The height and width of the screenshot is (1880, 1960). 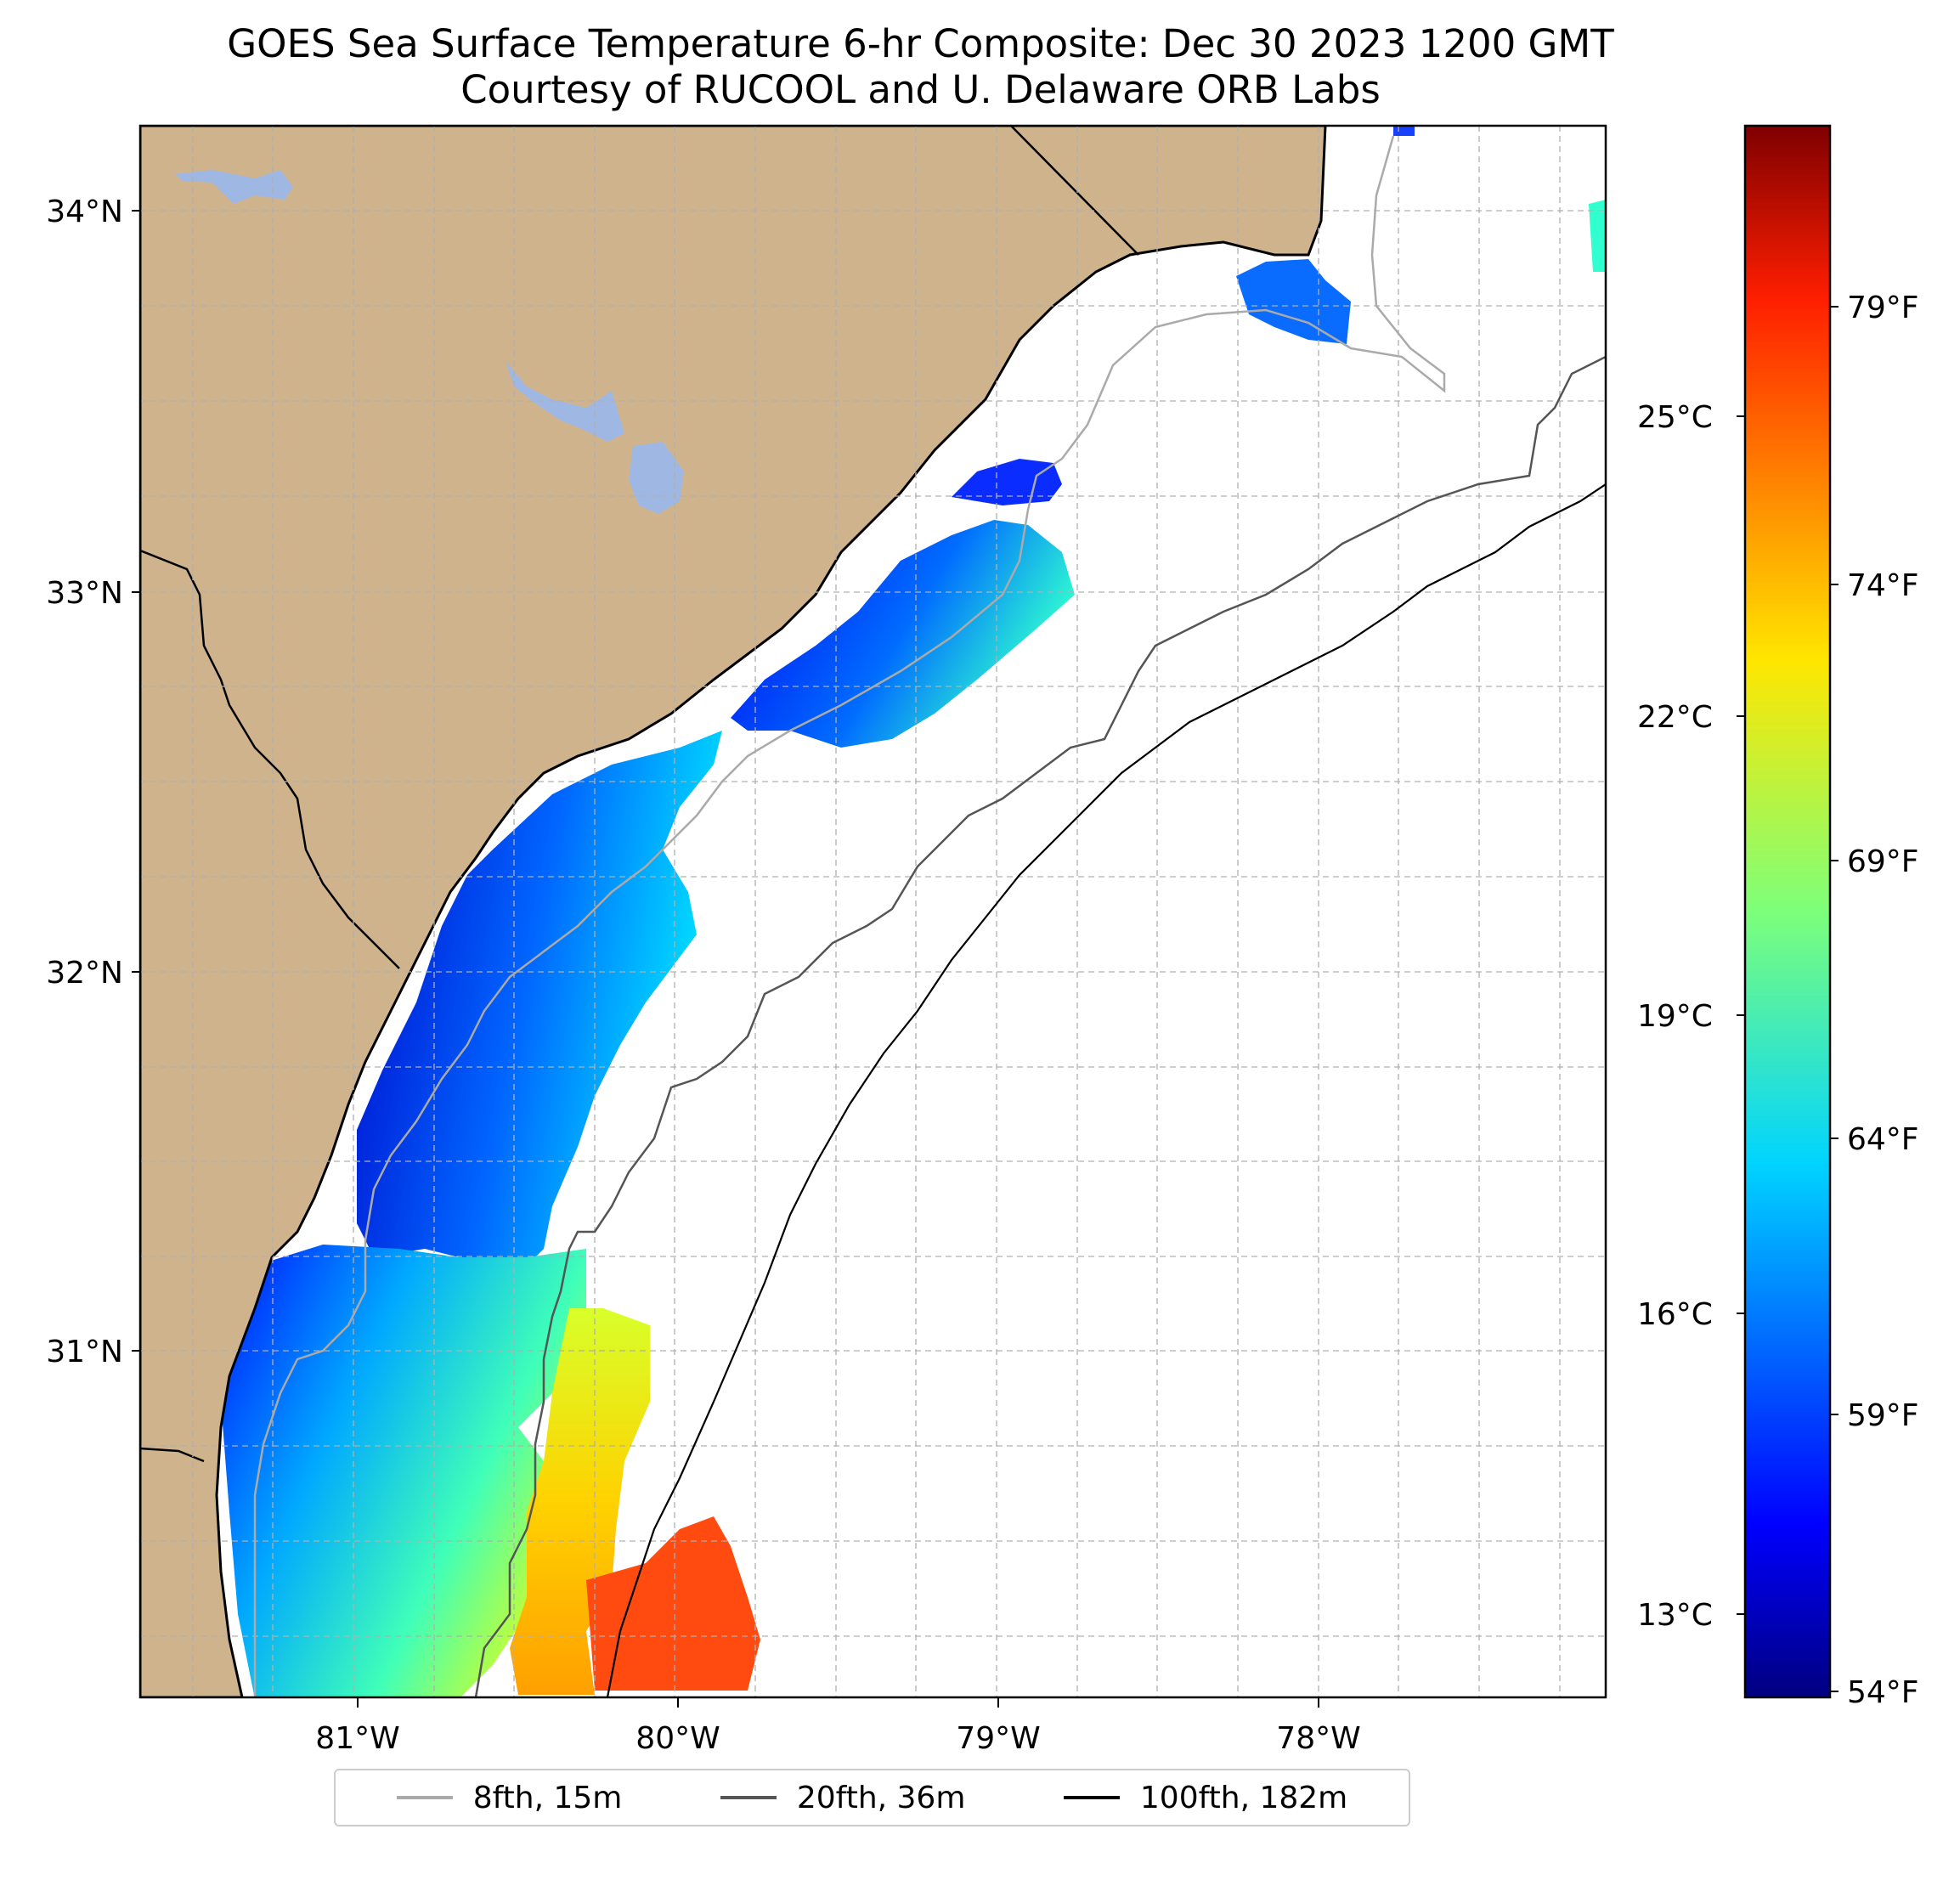 I want to click on lat-label-32: 32°N, so click(x=85, y=974).